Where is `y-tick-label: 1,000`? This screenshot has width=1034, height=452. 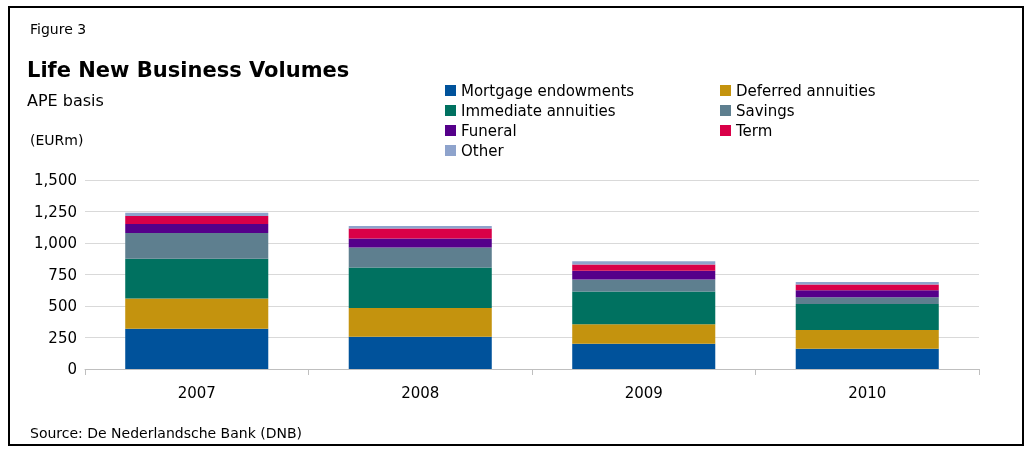 y-tick-label: 1,000 is located at coordinates (55, 243).